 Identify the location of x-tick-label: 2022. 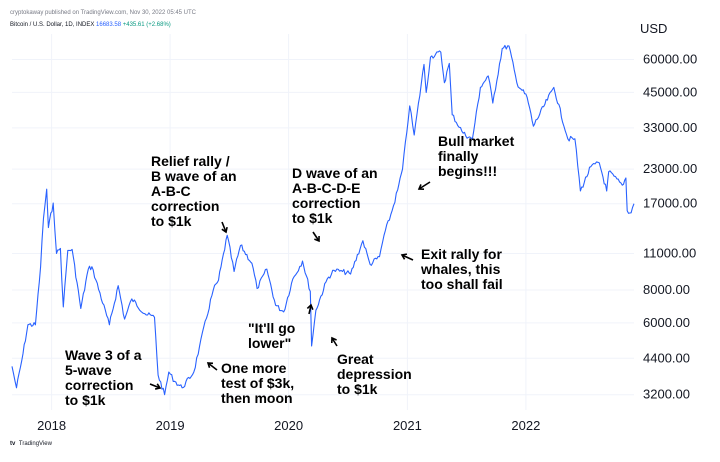
(525, 425).